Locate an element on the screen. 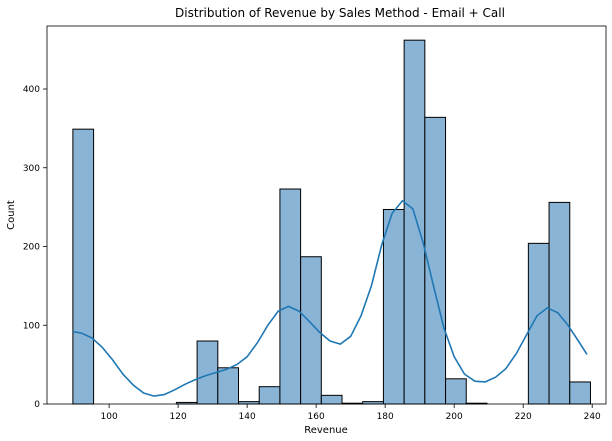 The width and height of the screenshot is (612, 441). x-tick-label: 180 is located at coordinates (385, 417).